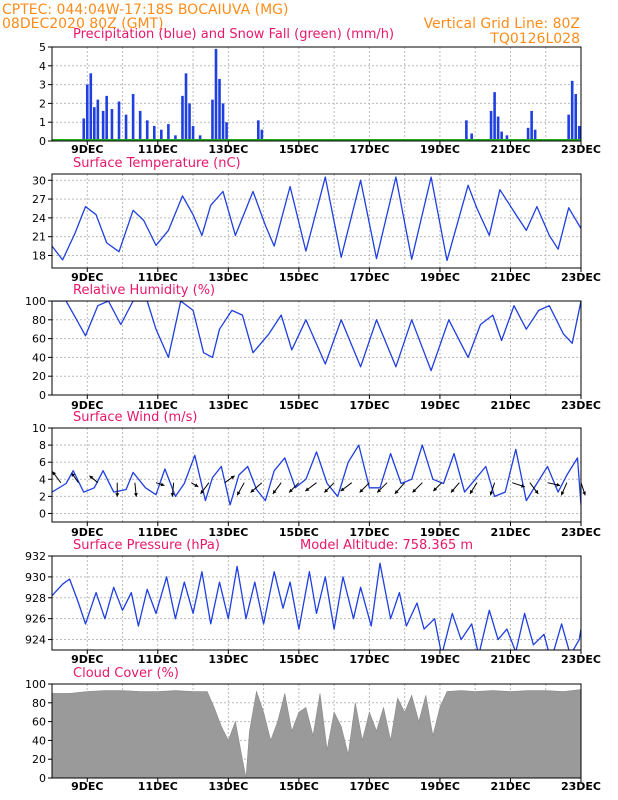 This screenshot has width=618, height=800. Describe the element at coordinates (39, 320) in the screenshot. I see `y-tick-label: 80` at that location.